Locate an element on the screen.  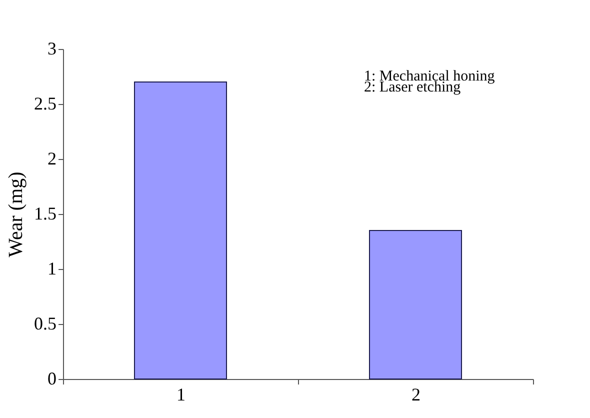
y-tick-label: 1.5 is located at coordinates (45, 214).